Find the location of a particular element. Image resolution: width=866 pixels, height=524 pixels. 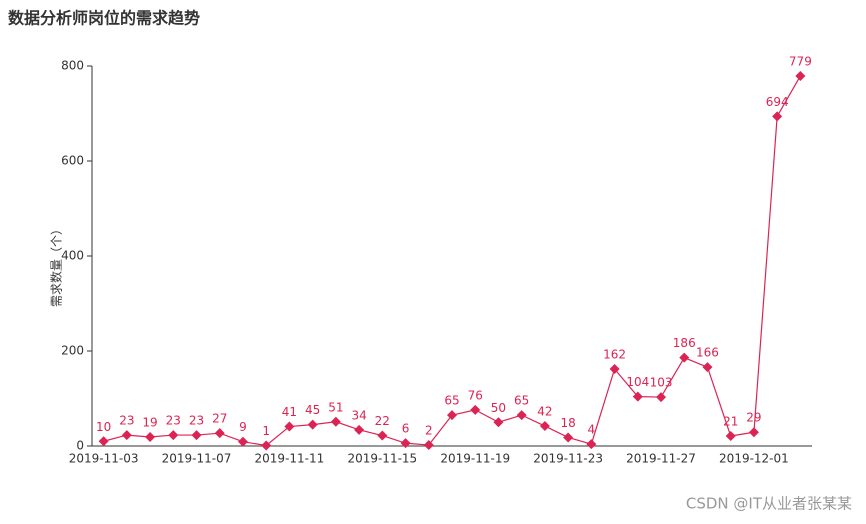

y-tick-label: 400 is located at coordinates (72, 256).